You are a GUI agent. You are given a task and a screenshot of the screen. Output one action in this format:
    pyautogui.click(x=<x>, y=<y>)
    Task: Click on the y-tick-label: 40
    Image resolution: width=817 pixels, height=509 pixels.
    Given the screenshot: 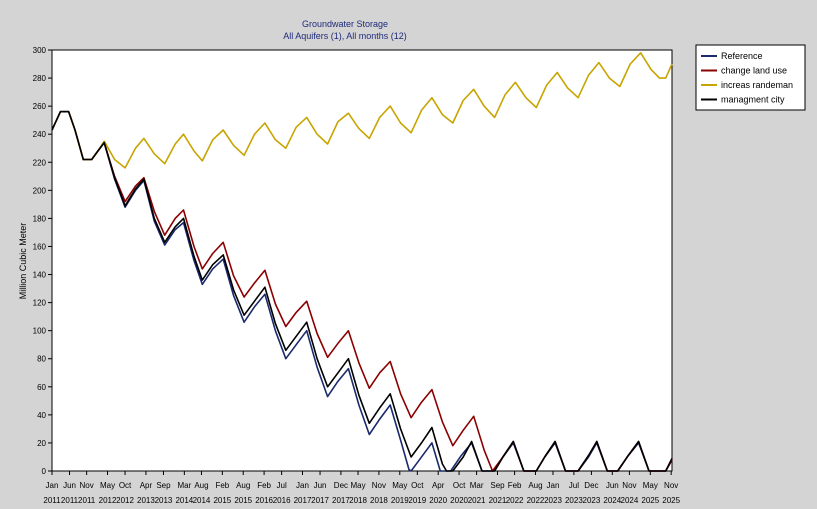 What is the action you would take?
    pyautogui.click(x=41, y=415)
    